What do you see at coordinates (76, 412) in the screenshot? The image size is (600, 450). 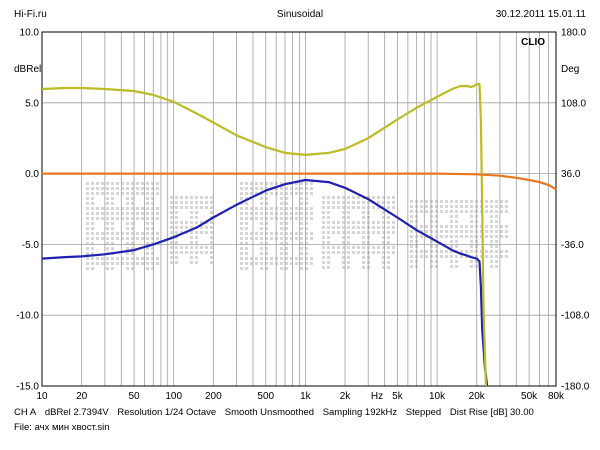 I see `level-label: dBRel 2.7394V` at bounding box center [76, 412].